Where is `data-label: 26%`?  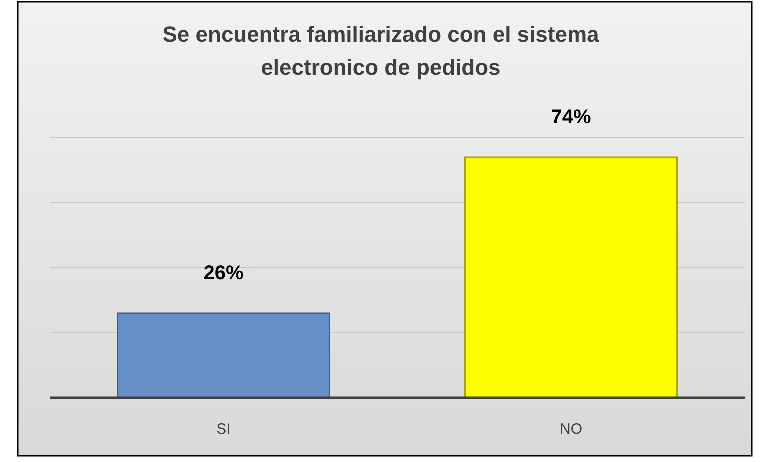 data-label: 26% is located at coordinates (224, 273).